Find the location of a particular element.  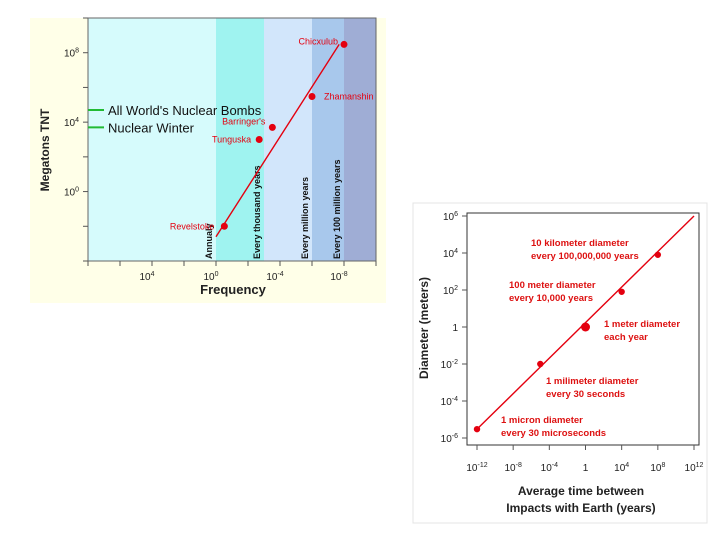

chart2-xlabel: Average time between is located at coordinates (581, 491).